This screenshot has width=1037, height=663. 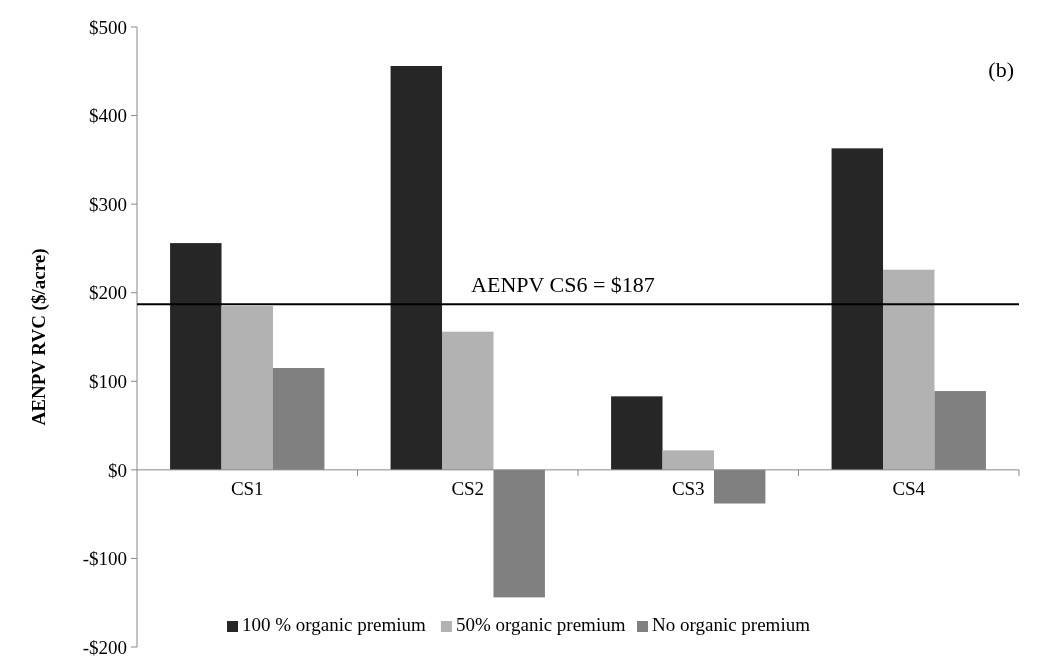 I want to click on y-tick-label: -$100, so click(x=104, y=559).